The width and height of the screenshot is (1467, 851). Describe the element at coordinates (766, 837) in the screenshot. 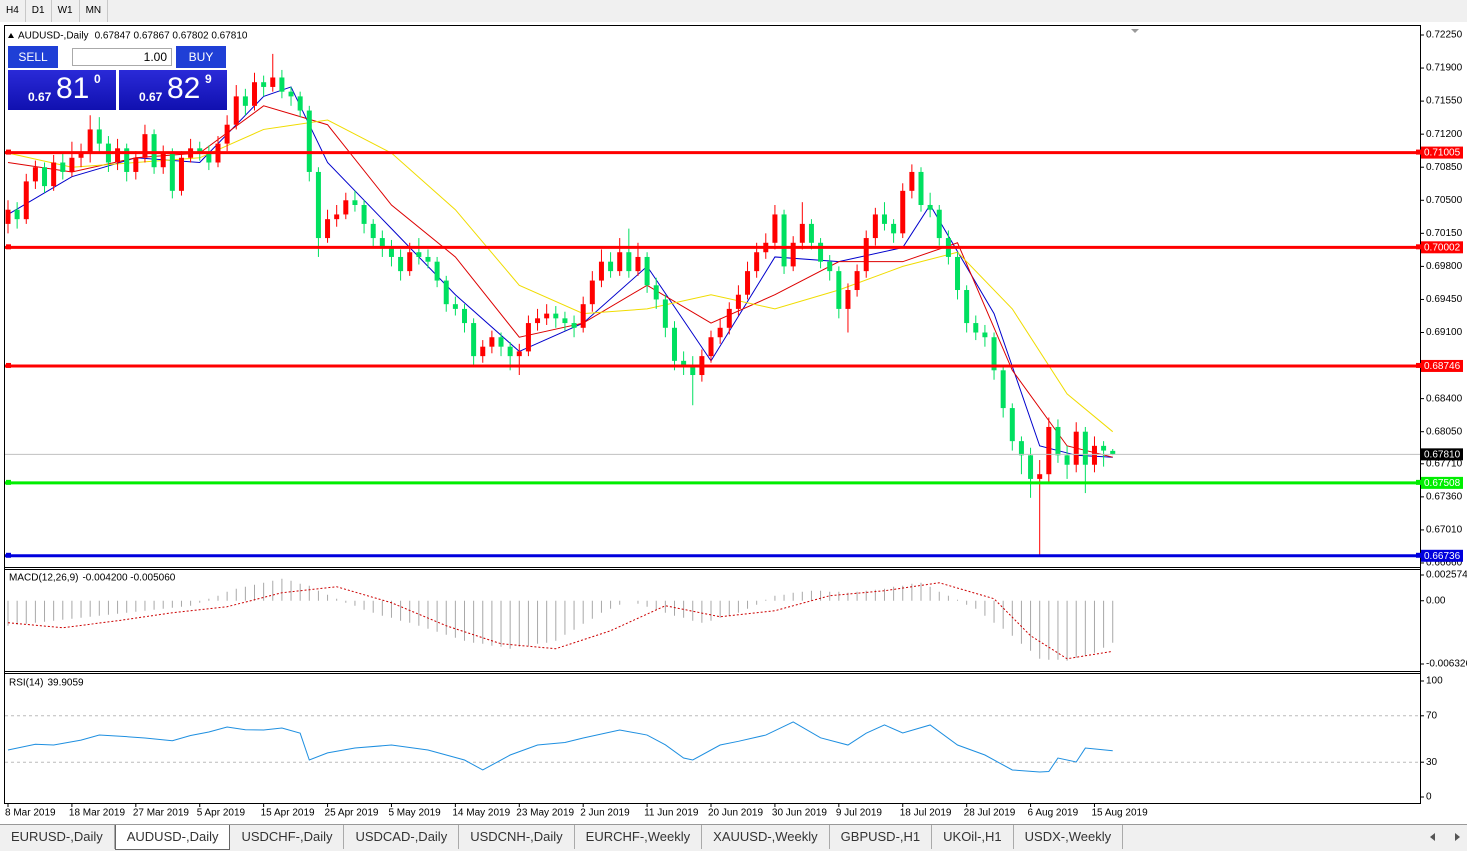

I see `chart-tab: XAUUSD-,Weekly` at that location.